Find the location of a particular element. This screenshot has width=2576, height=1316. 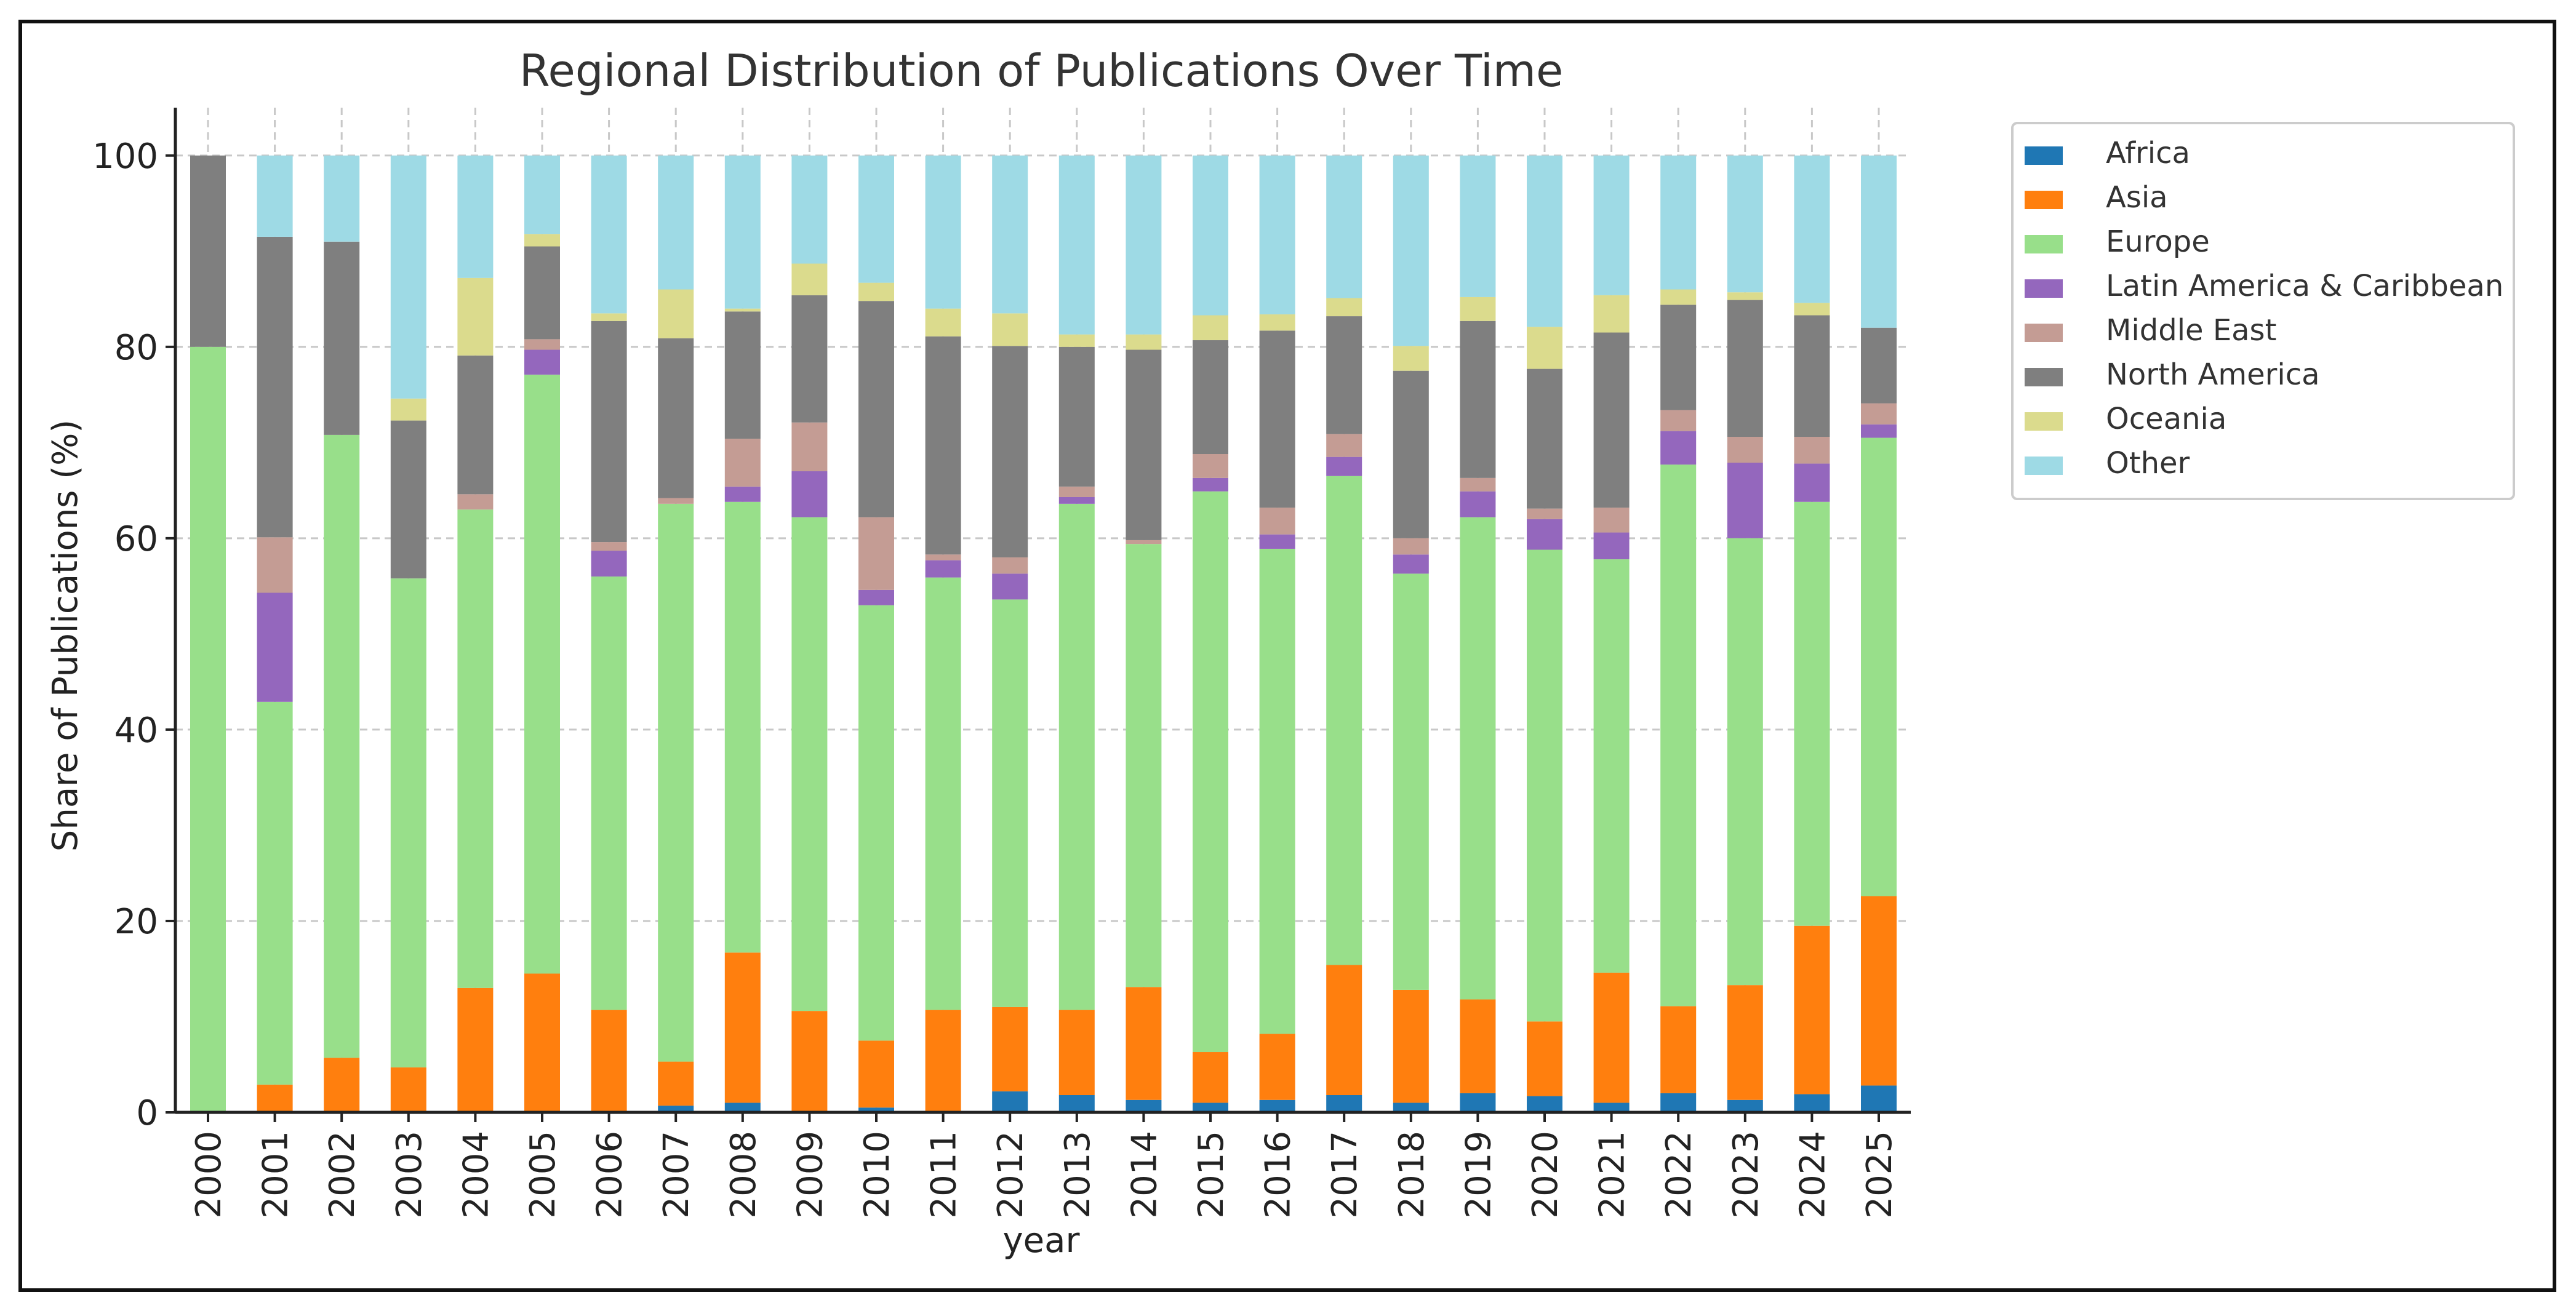

bar-segment-other-2024 is located at coordinates (1812, 229).